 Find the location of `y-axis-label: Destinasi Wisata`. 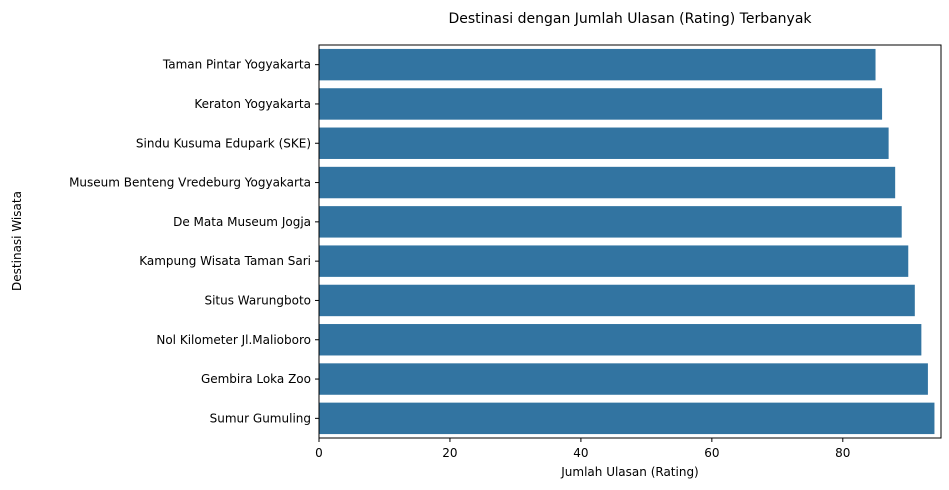

y-axis-label: Destinasi Wisata is located at coordinates (17, 241).